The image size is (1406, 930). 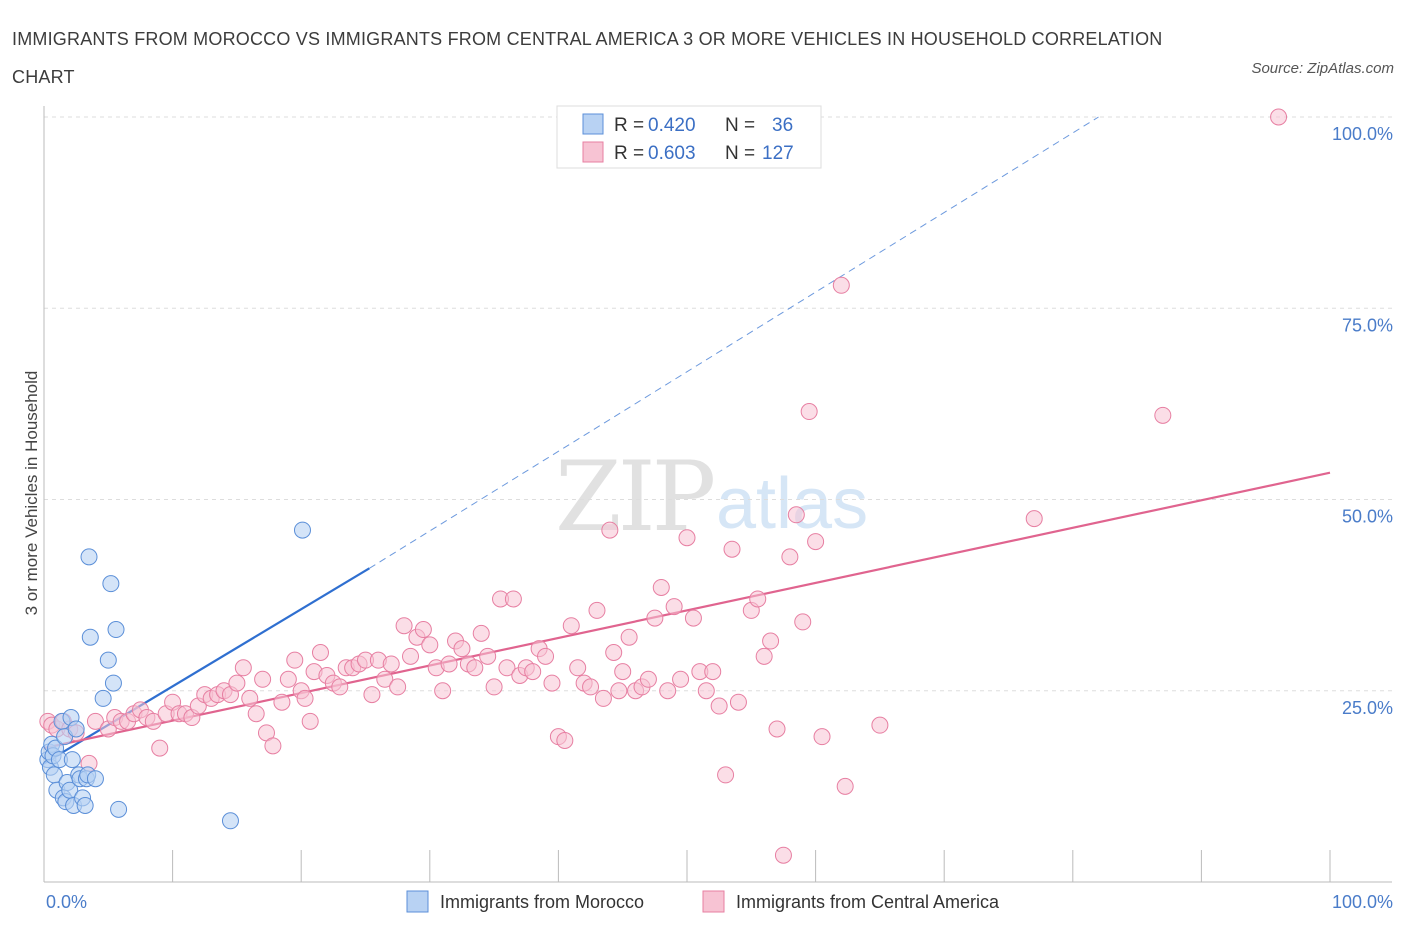 What do you see at coordinates (740, 125) in the screenshot?
I see `legend-morocco-n-label: N =` at bounding box center [740, 125].